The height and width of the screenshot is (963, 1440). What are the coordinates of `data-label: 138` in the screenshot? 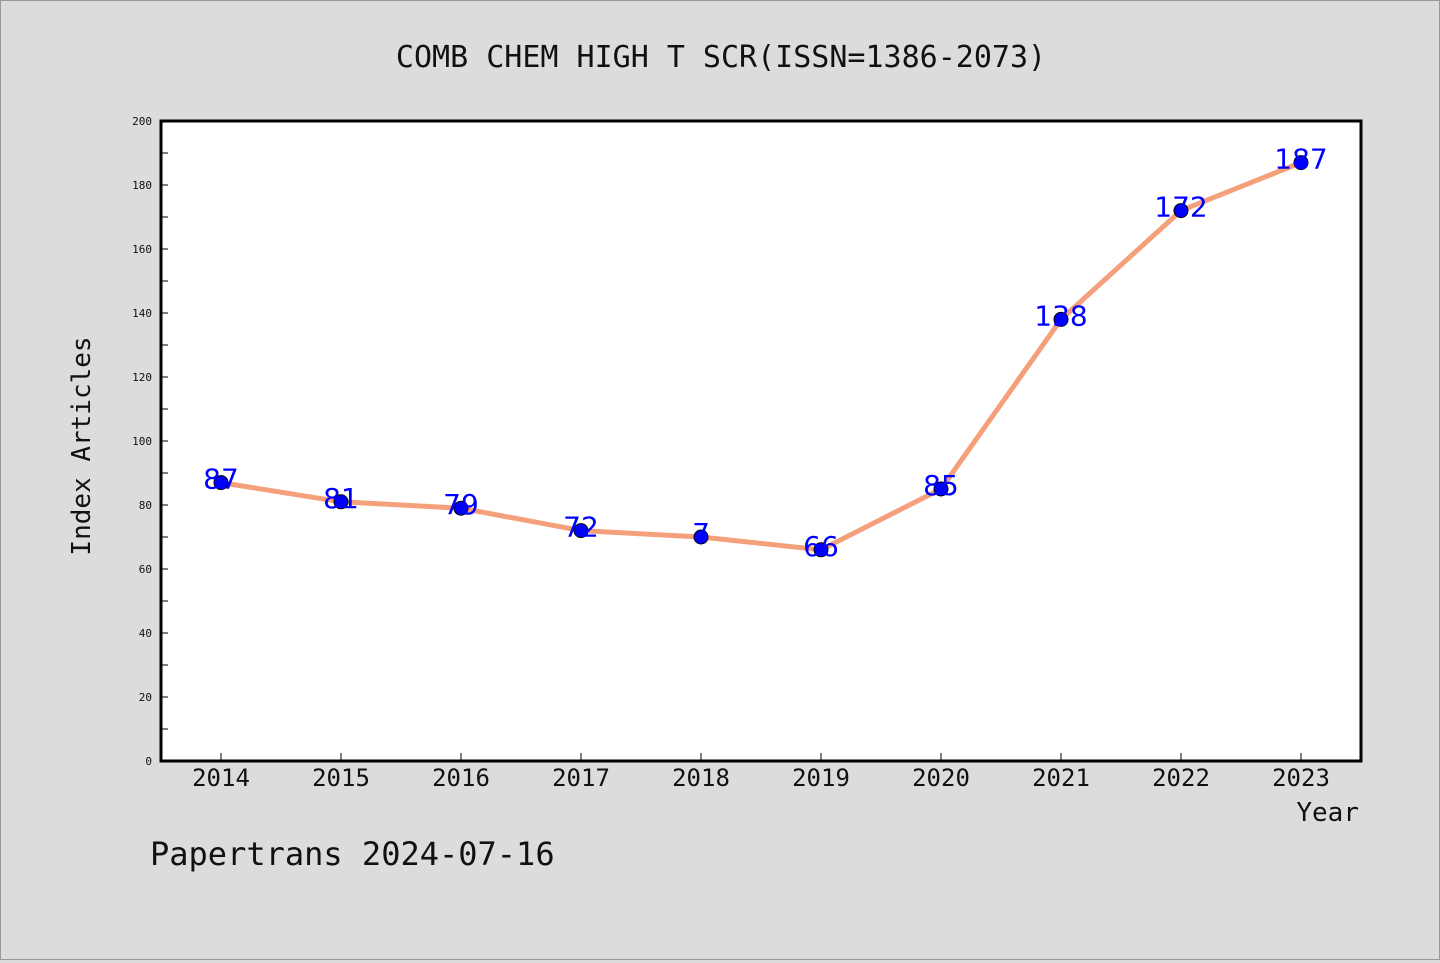 It's located at (1060, 315).